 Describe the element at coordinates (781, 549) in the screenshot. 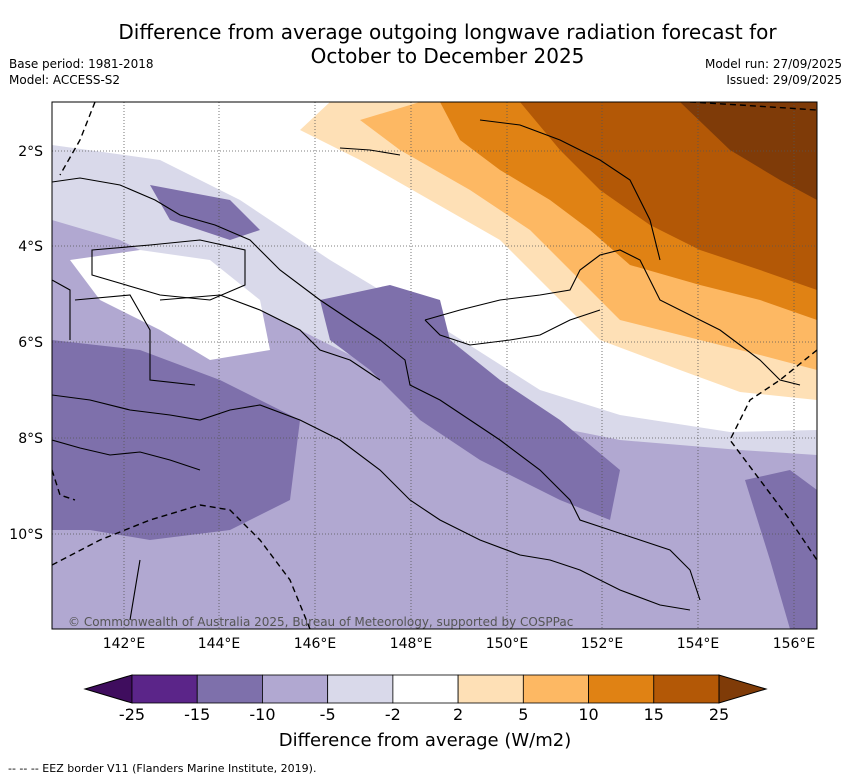

I see `field-patch-neg10-east` at that location.